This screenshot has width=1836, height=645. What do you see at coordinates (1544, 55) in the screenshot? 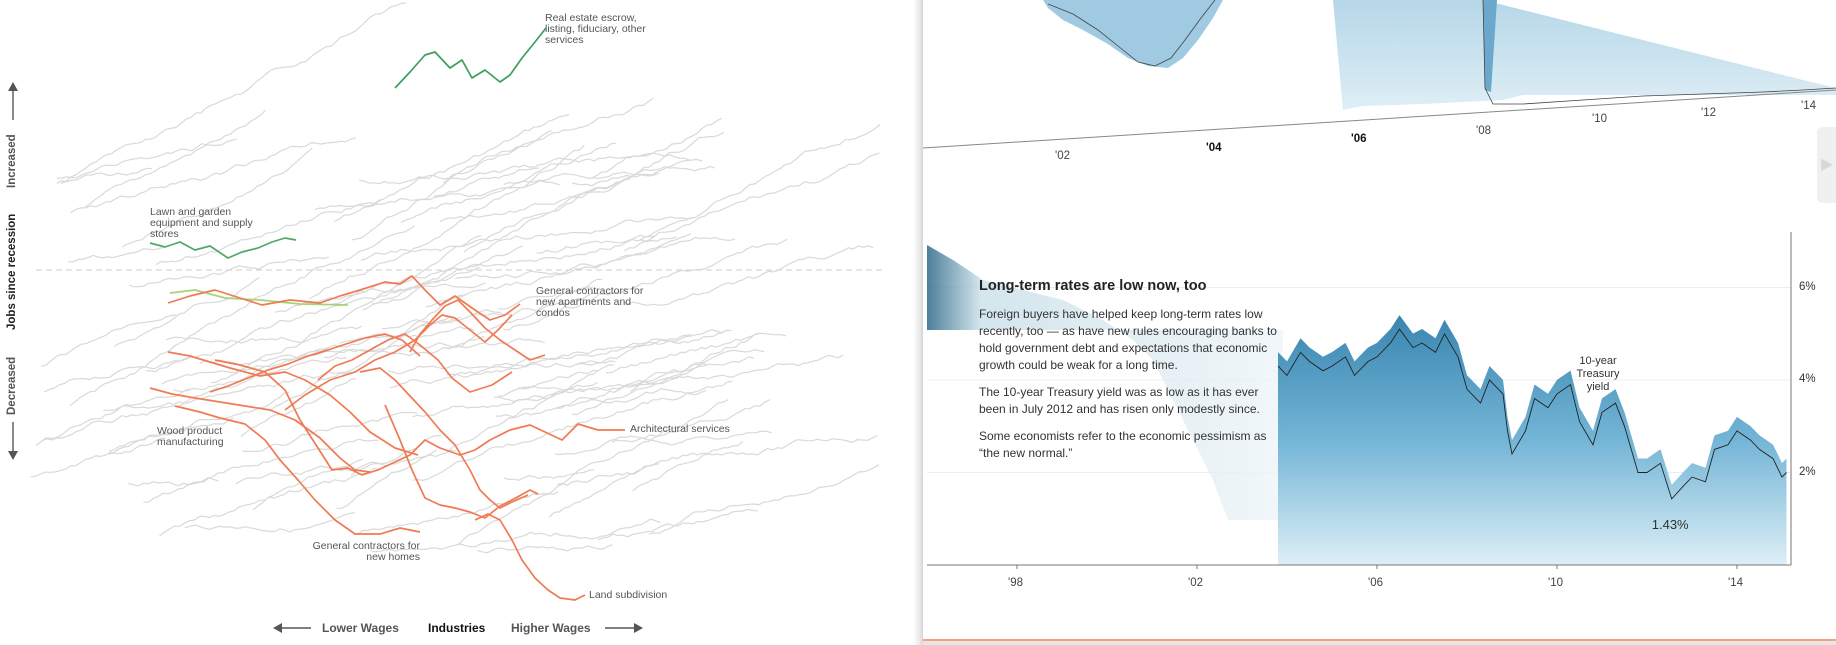
I see `top-area-right` at bounding box center [1544, 55].